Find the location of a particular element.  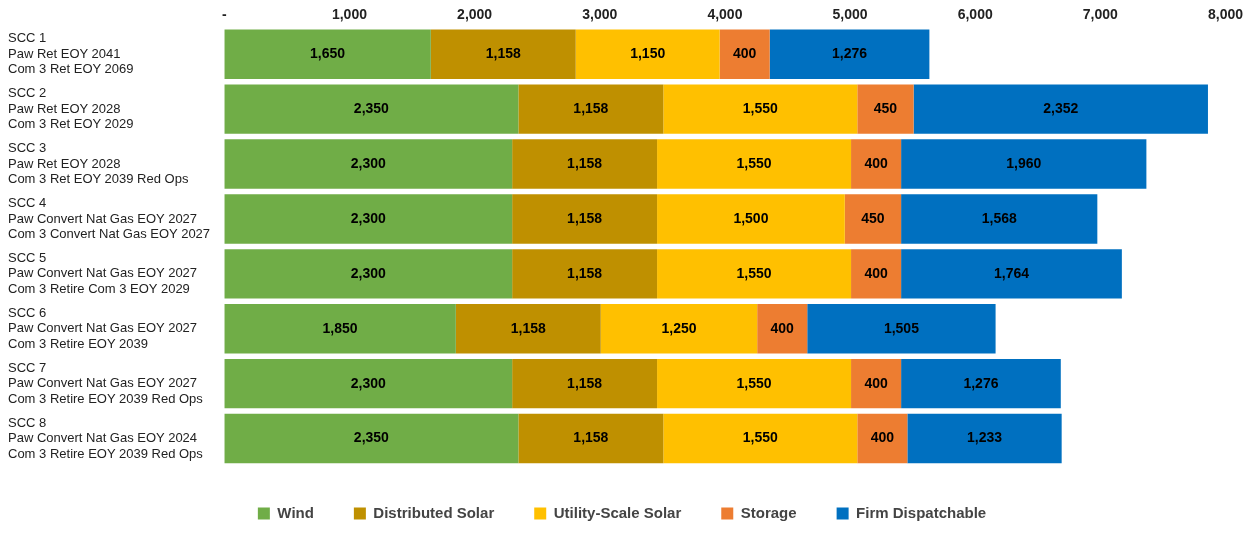

x-tick-label: 8,000 is located at coordinates (1225, 14).